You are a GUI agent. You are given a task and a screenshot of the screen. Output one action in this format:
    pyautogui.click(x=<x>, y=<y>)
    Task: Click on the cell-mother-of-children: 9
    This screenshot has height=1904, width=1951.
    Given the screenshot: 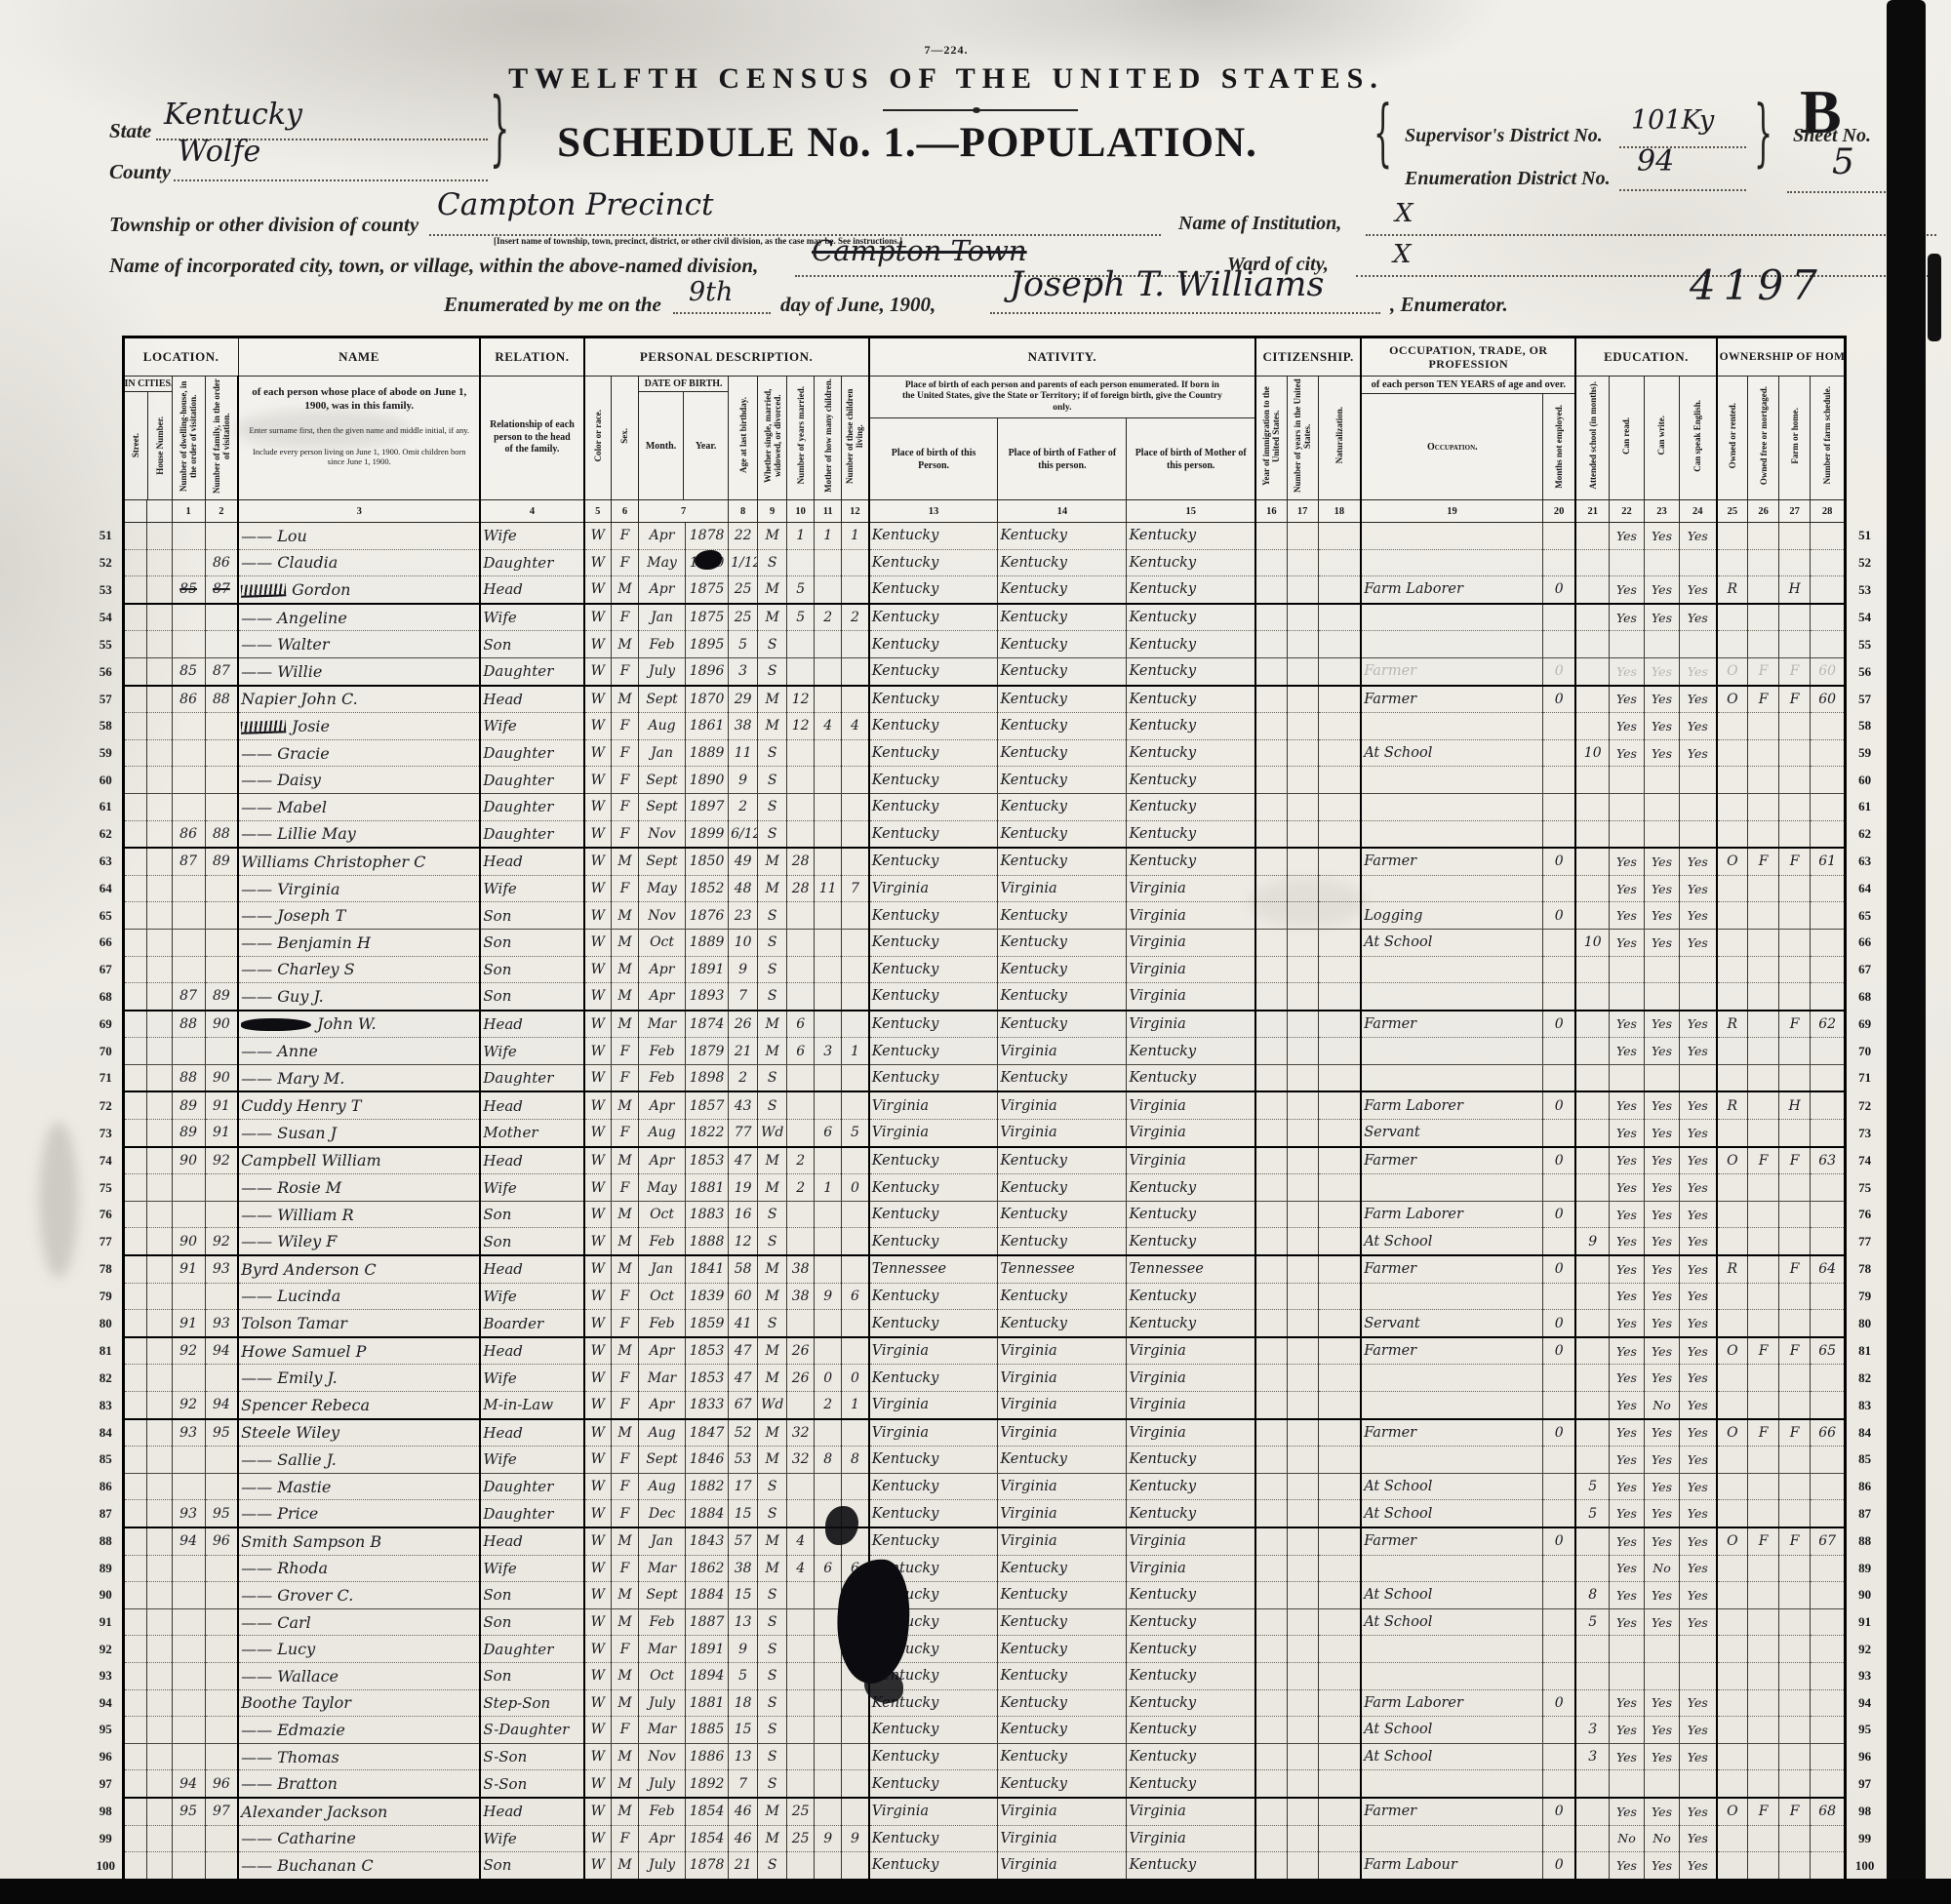 What is the action you would take?
    pyautogui.click(x=828, y=1839)
    